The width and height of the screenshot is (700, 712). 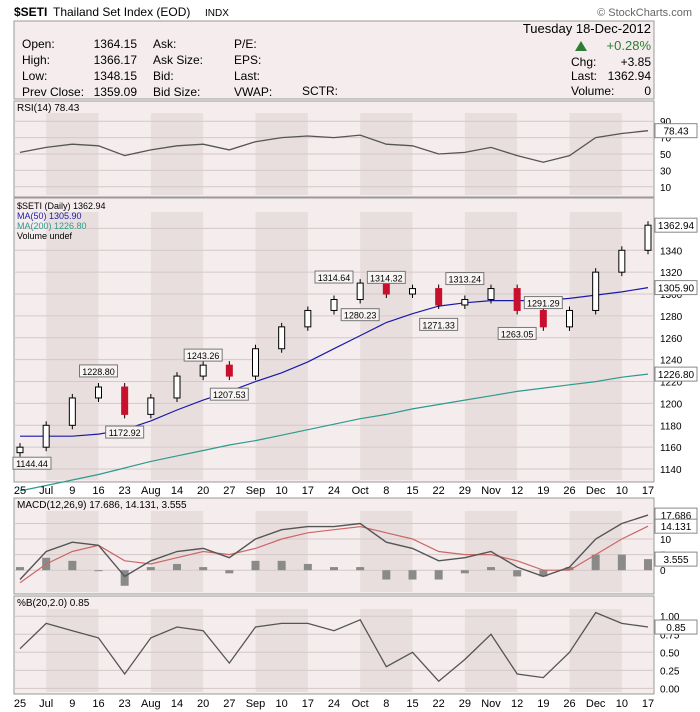 I want to click on macd-signal-line, so click(x=334, y=554).